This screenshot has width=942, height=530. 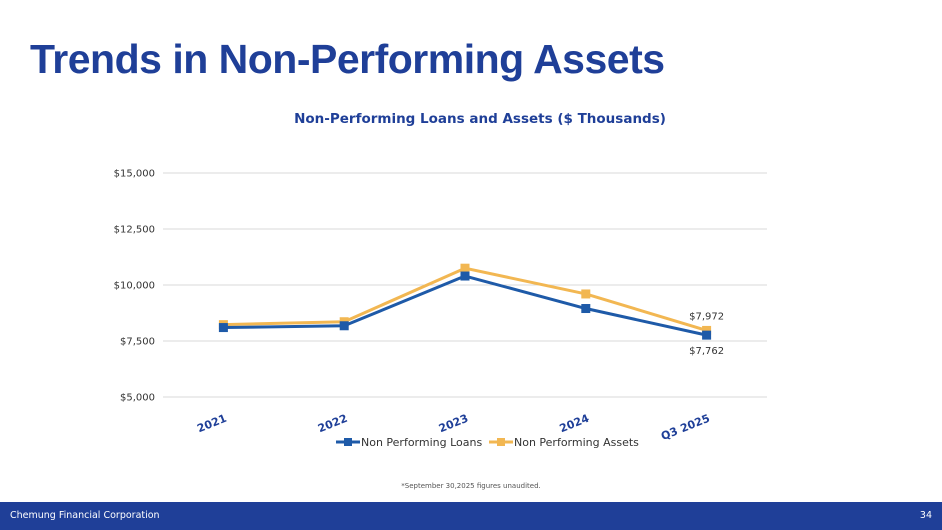 I want to click on y-axis-ticks: $5,000 $7,500 $10,000 $12,500 $15,000, so click(x=134, y=286).